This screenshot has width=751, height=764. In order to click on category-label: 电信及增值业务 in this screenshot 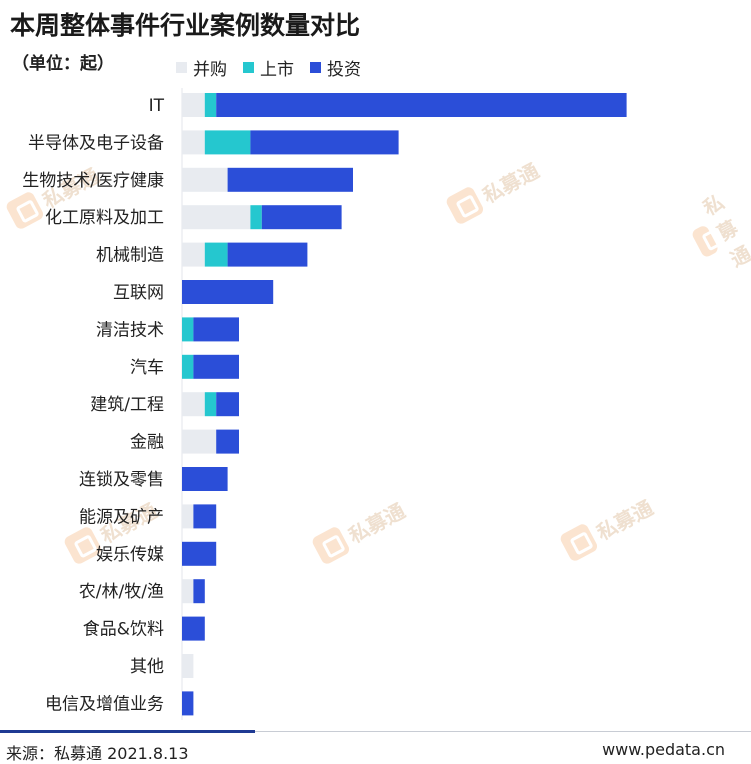, I will do `click(104, 704)`.